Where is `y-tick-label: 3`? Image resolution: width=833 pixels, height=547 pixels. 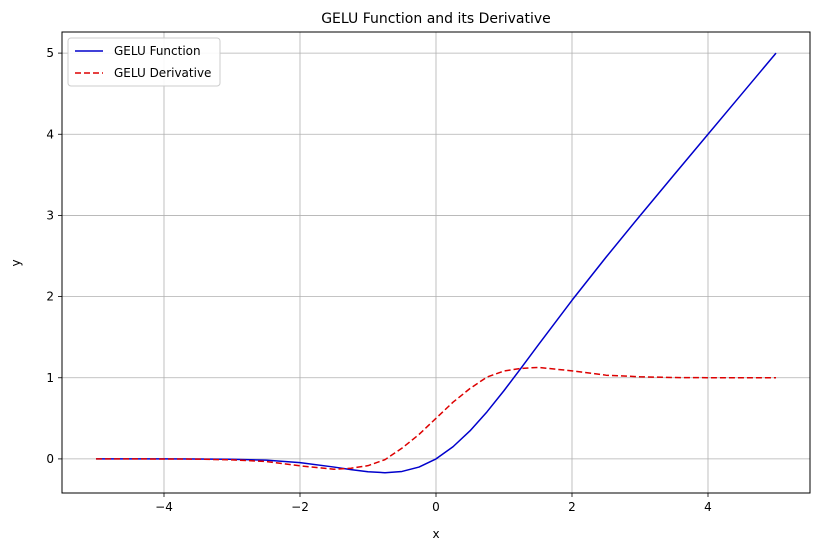
y-tick-label: 3 is located at coordinates (50, 215).